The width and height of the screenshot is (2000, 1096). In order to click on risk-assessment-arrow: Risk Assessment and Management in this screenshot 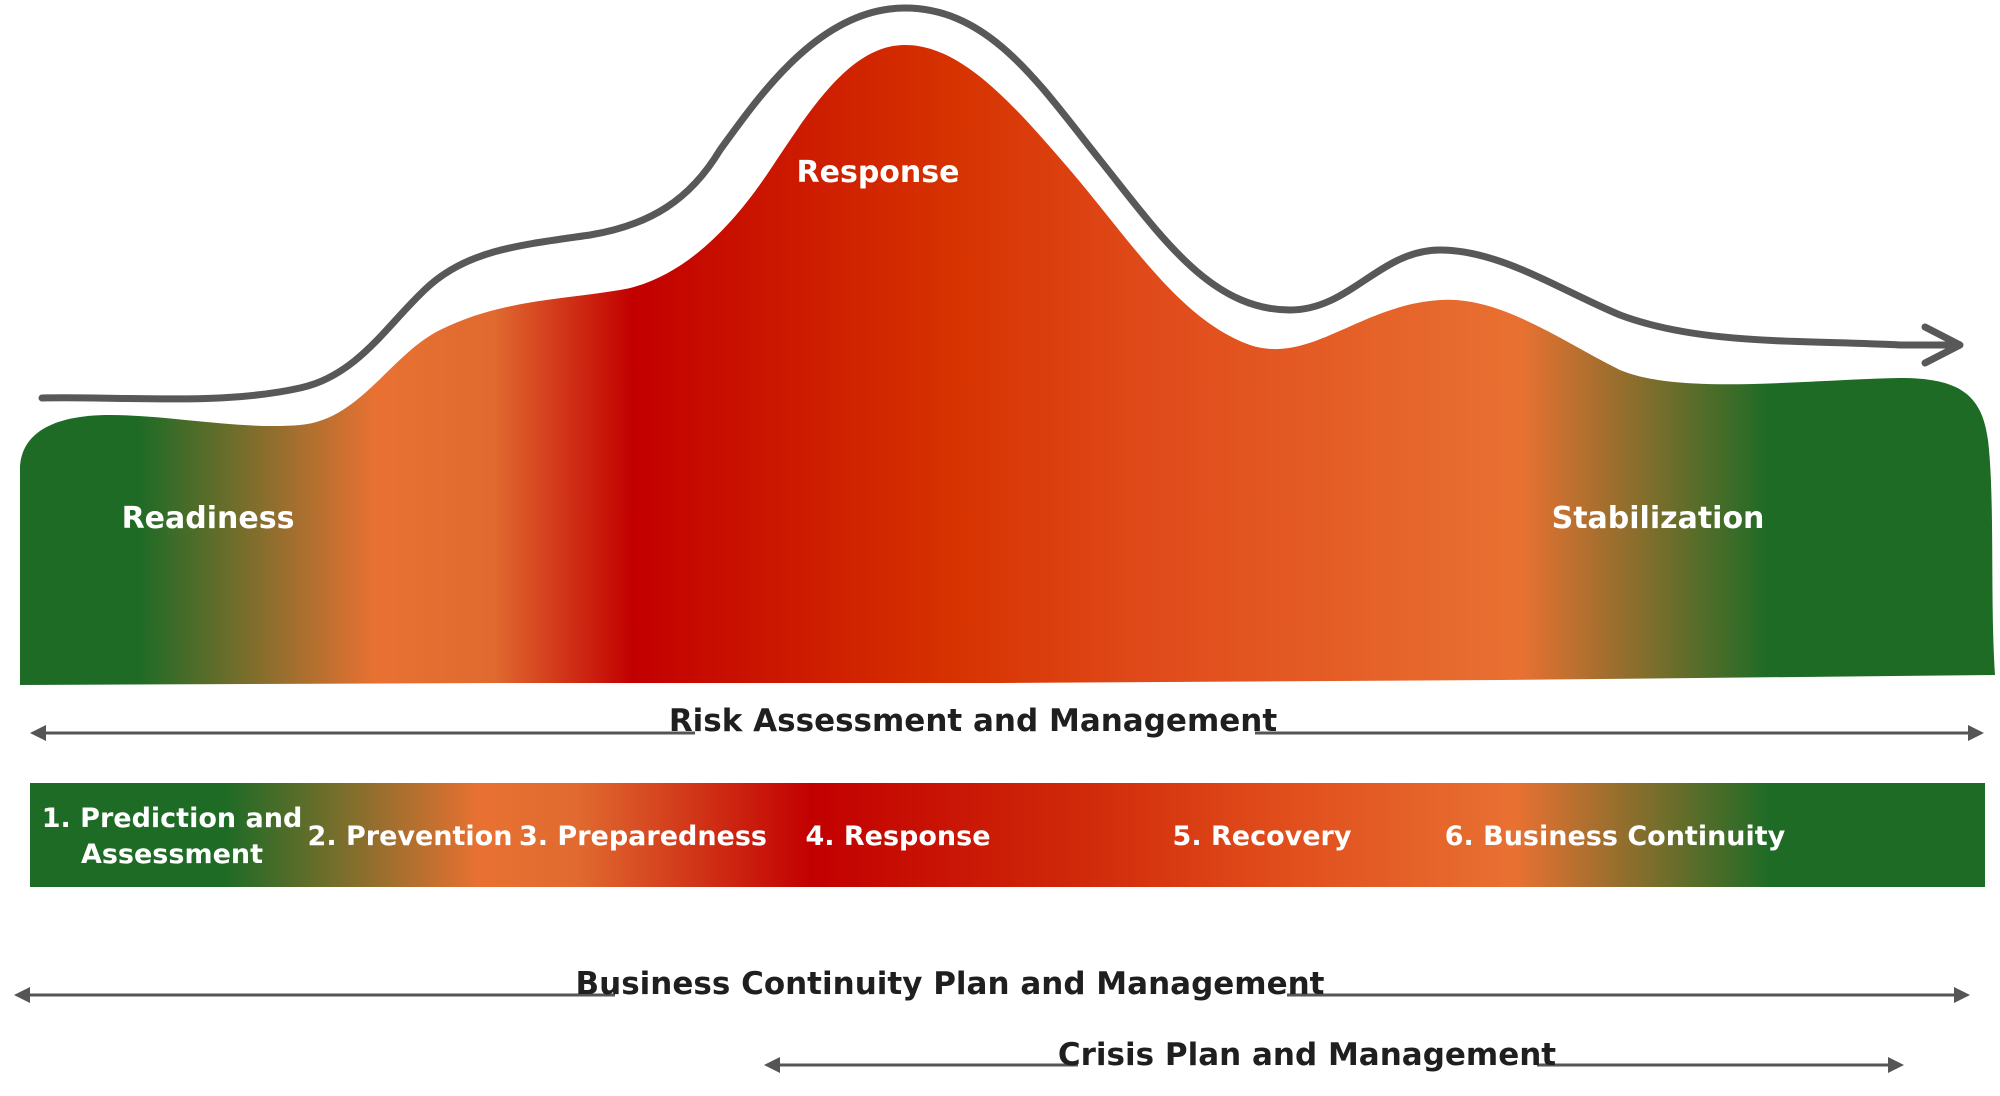, I will do `click(1007, 722)`.